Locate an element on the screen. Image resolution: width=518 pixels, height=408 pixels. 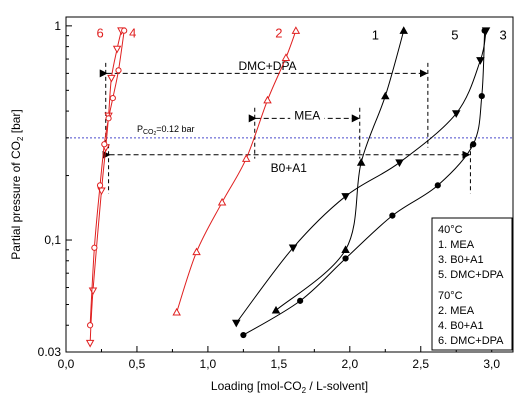
x-axis-label-subscript: 2 is located at coordinates (304, 390).